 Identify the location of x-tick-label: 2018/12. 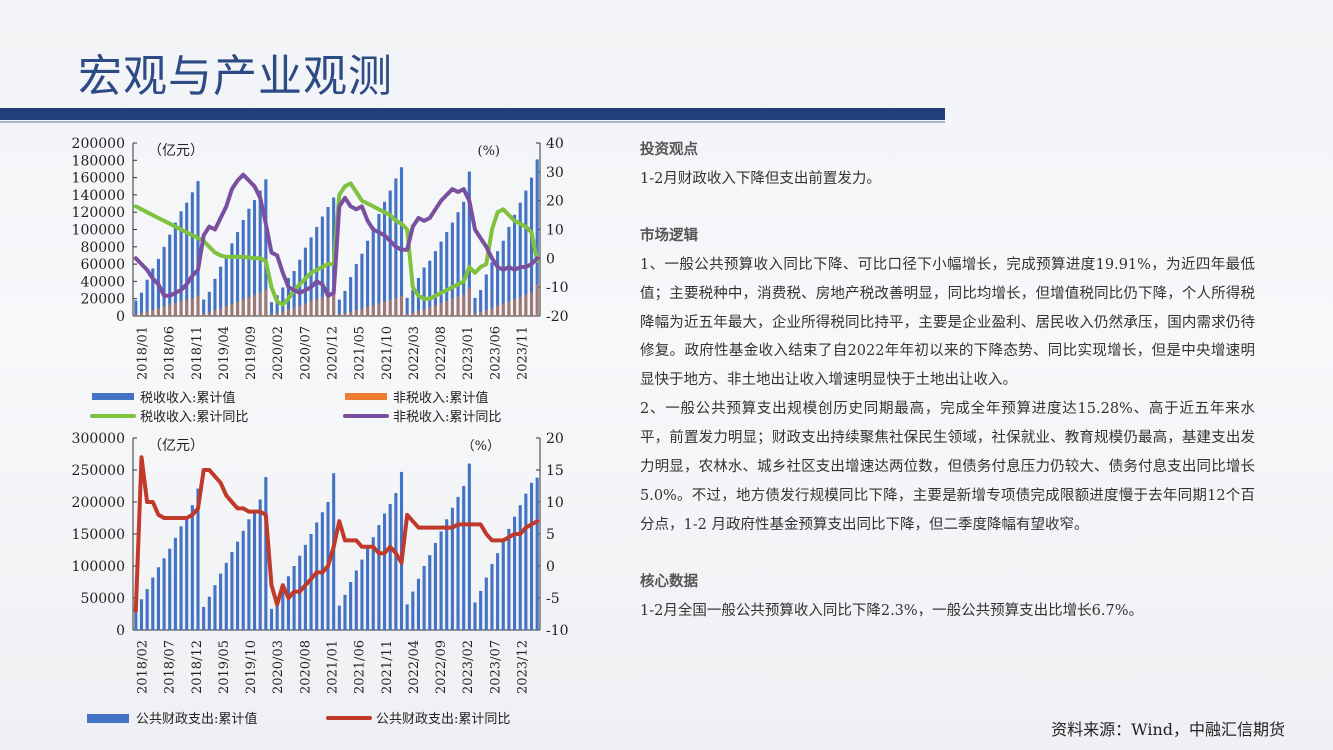
(197, 667).